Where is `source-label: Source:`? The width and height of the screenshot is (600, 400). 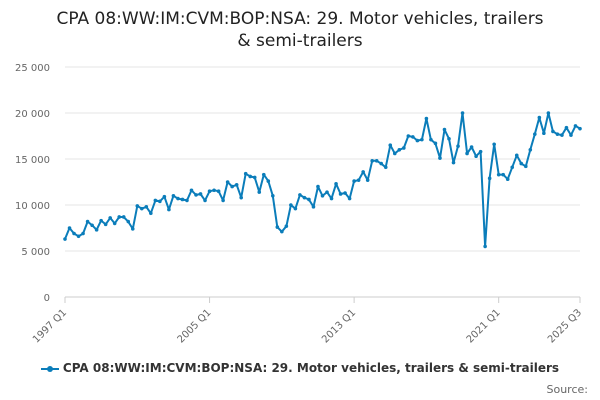 source-label: Source: is located at coordinates (567, 389).